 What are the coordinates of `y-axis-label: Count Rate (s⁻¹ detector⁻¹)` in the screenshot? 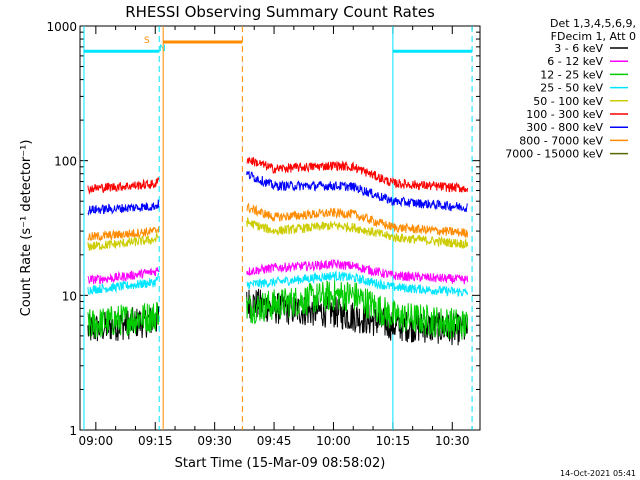 It's located at (26, 228).